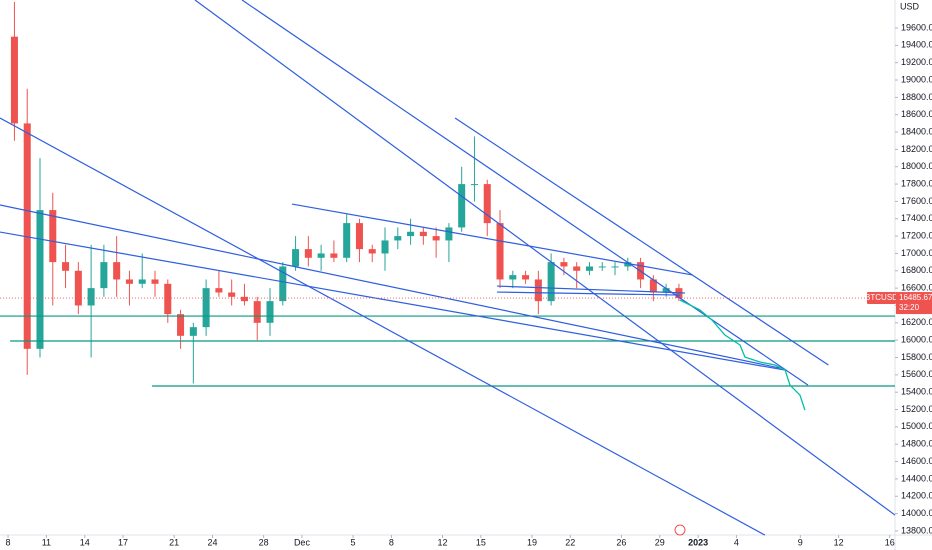 This screenshot has width=932, height=550. Describe the element at coordinates (916, 461) in the screenshot. I see `y-tick-label: 14600.00` at that location.